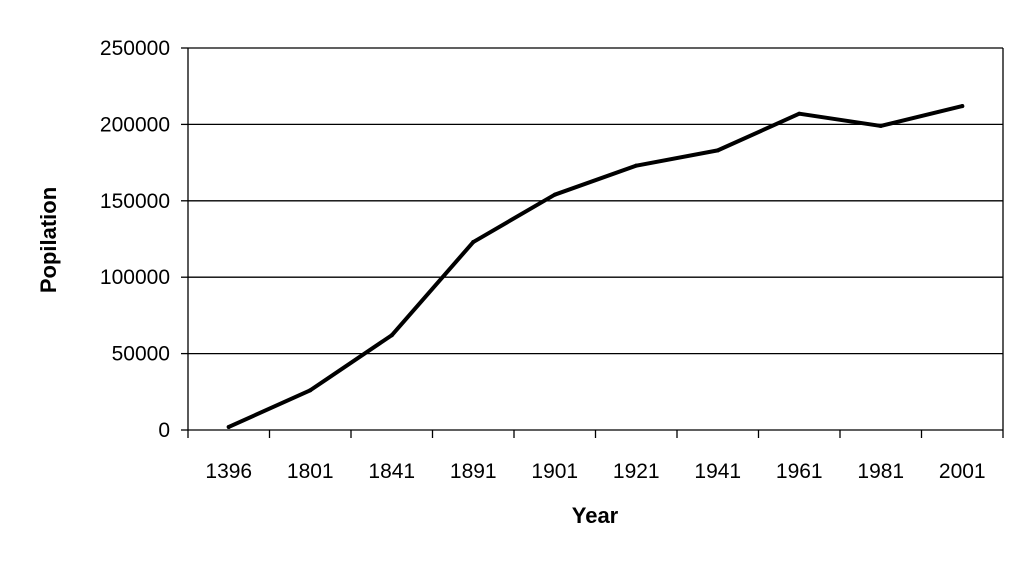  I want to click on y-tick-label: 250000, so click(135, 48).